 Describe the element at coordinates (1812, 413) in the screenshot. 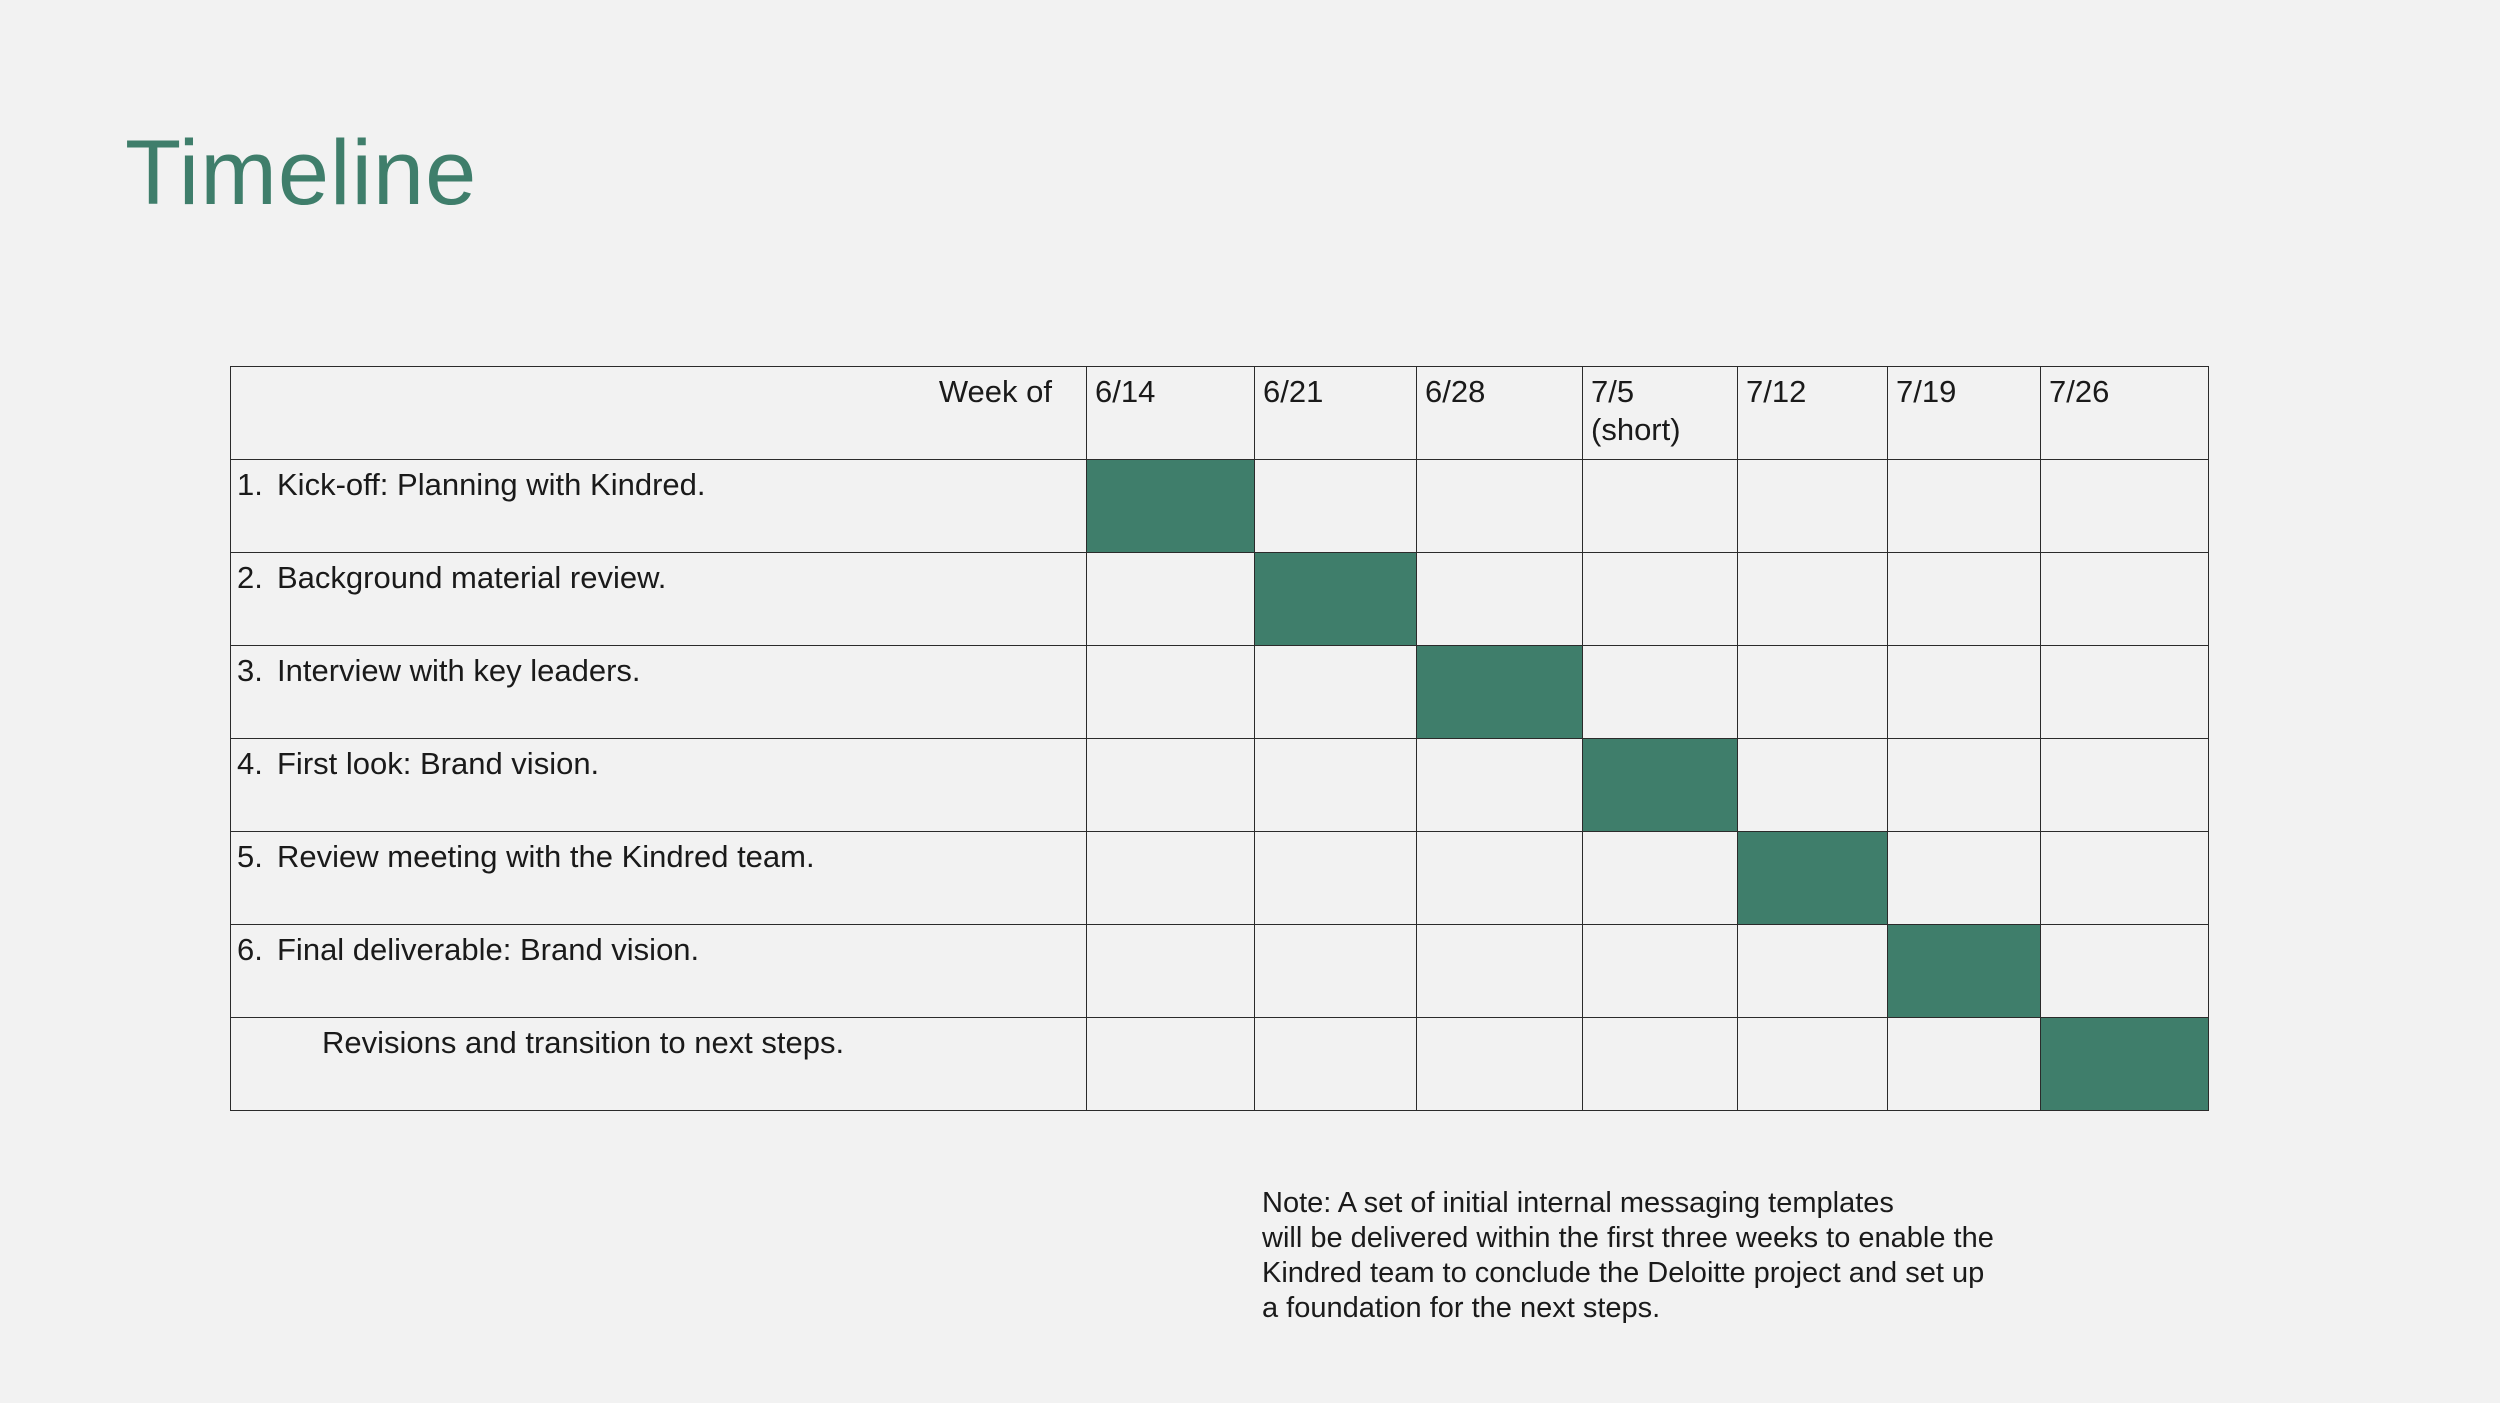

I see `week-header: 7/12` at that location.